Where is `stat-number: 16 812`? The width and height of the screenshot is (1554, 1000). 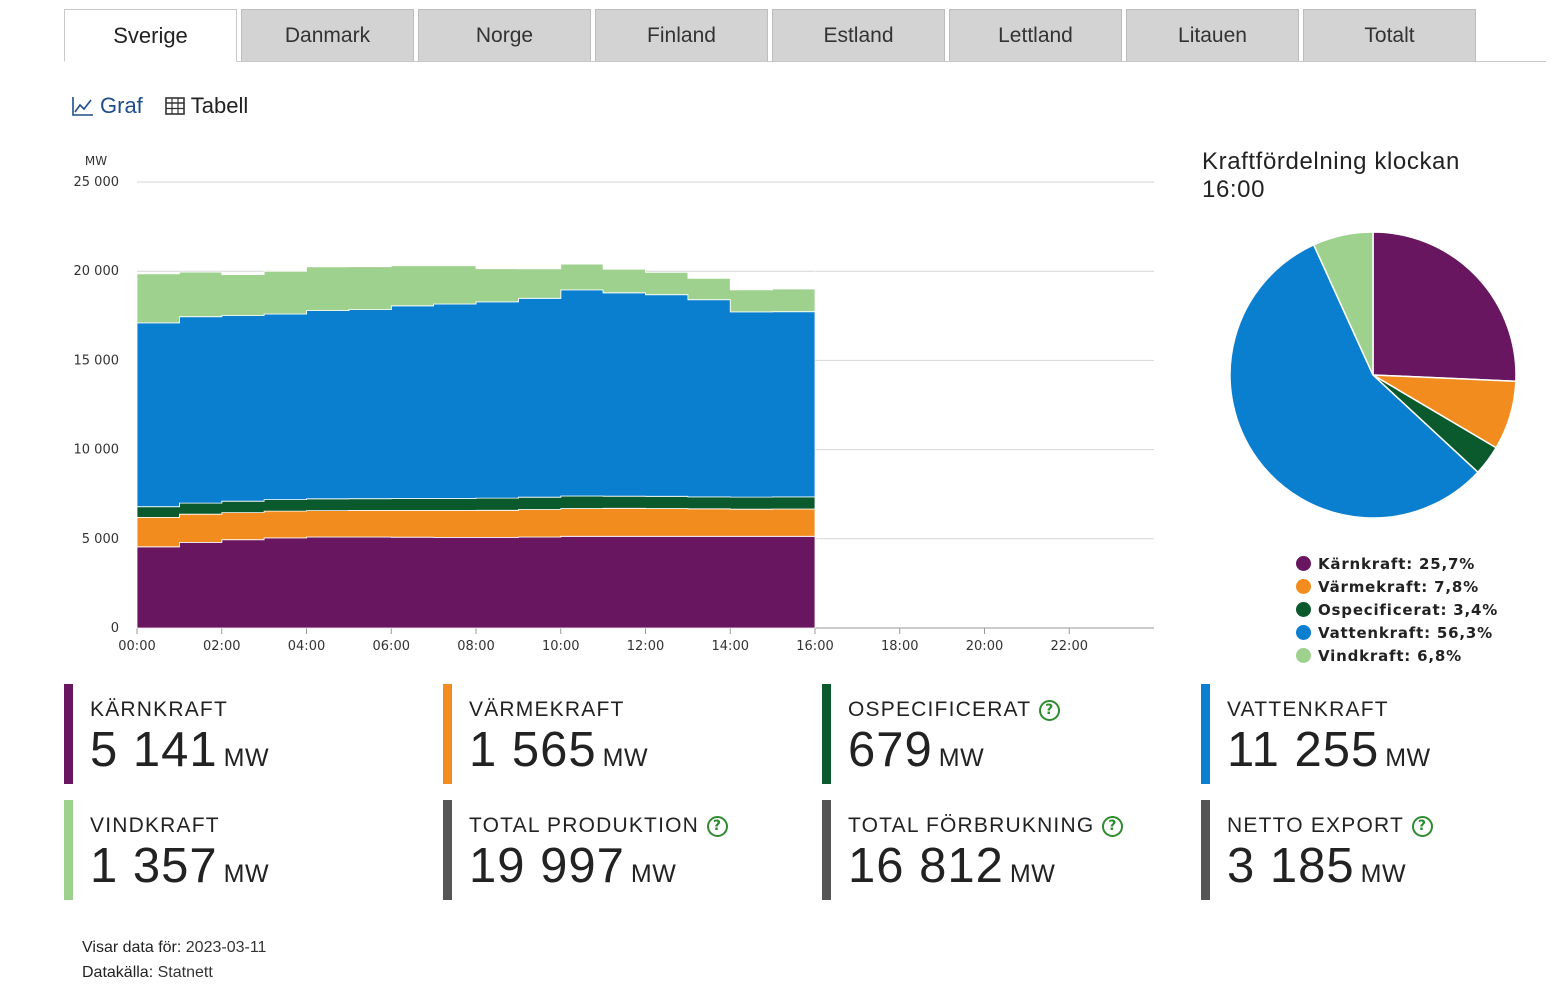 stat-number: 16 812 is located at coordinates (926, 866).